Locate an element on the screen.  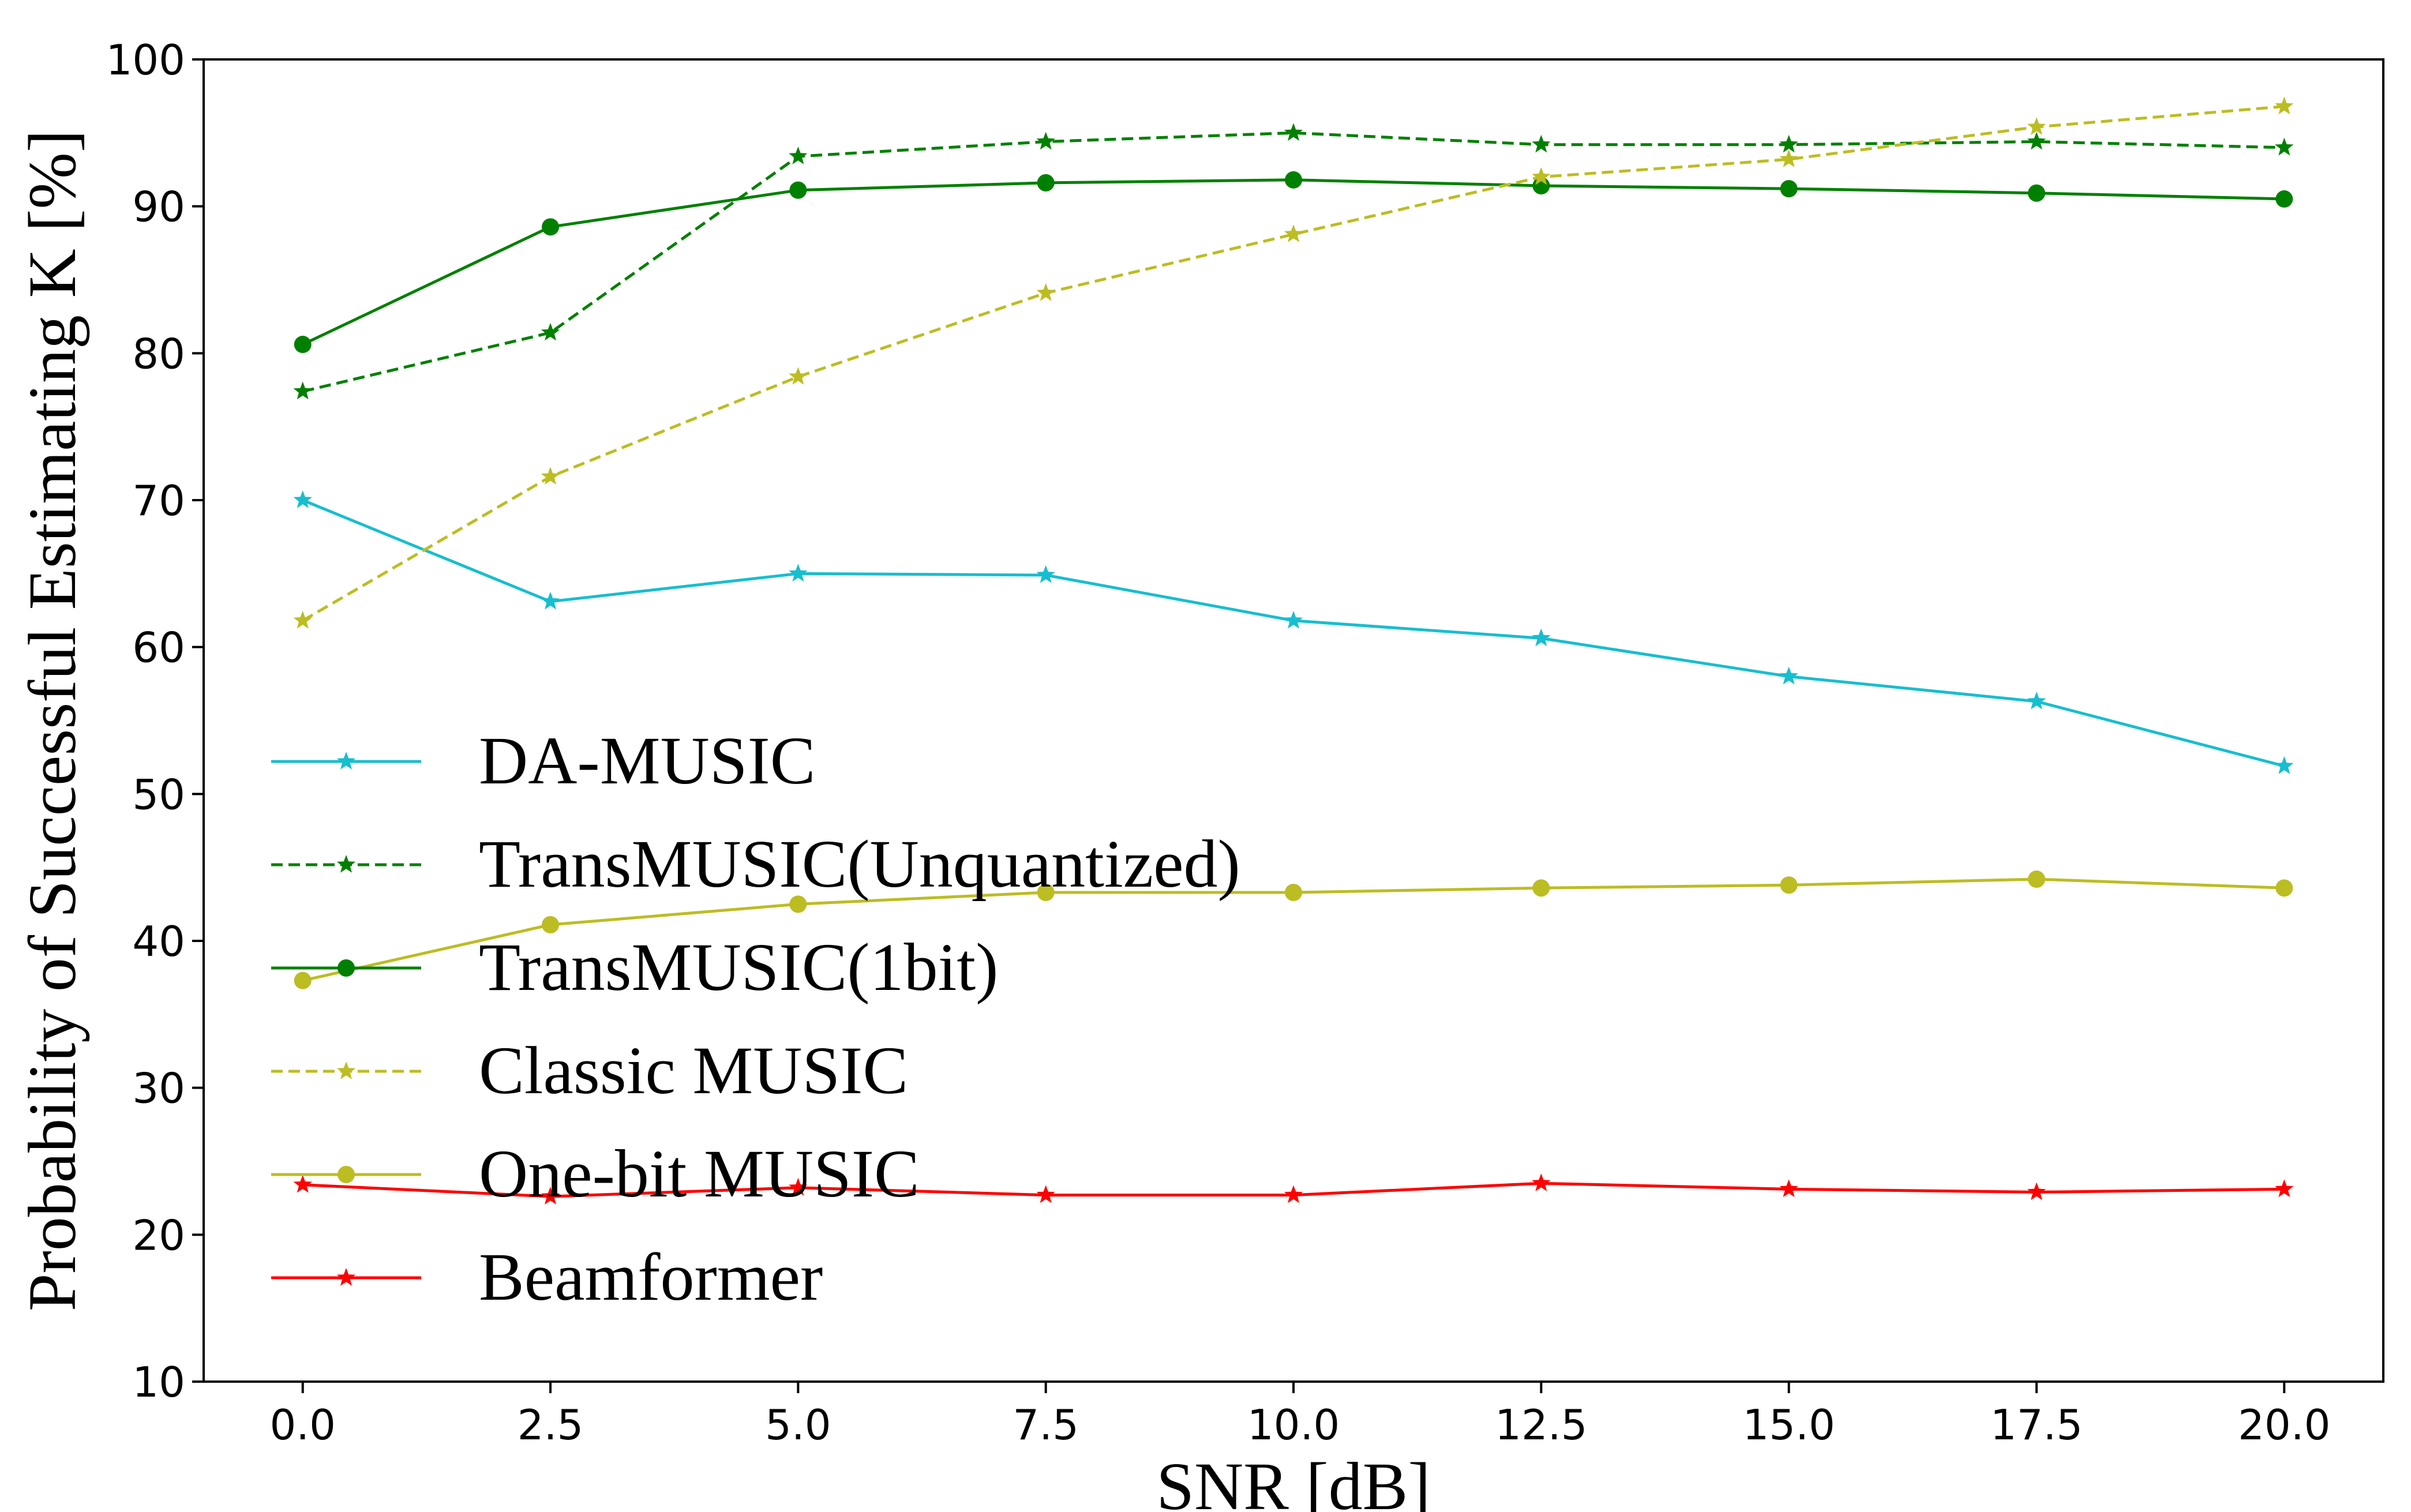
y-tick-label: 50 is located at coordinates (158, 794).